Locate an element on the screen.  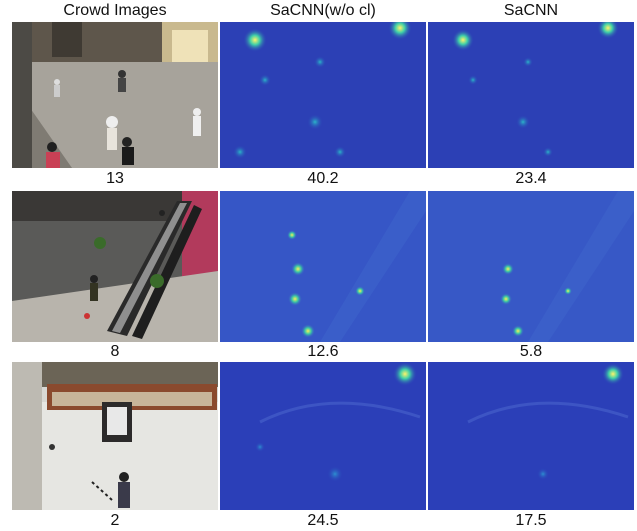
count-row3-sacnn-wo-cl: 24.5 is located at coordinates (323, 520).